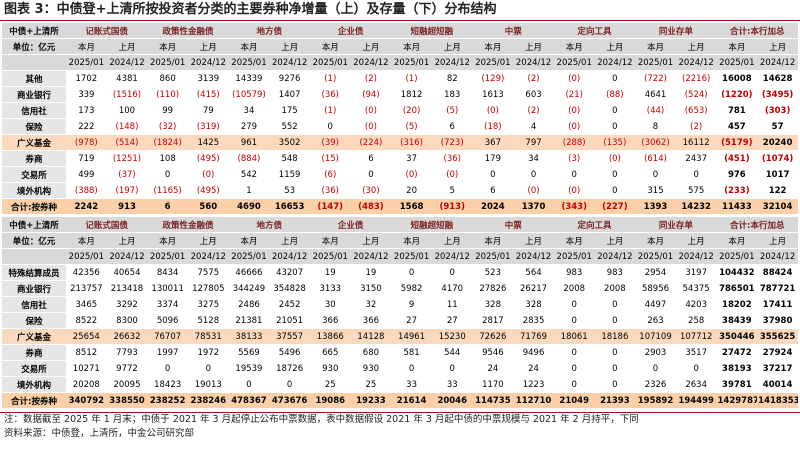 The height and width of the screenshot is (454, 800). What do you see at coordinates (127, 336) in the screenshot?
I see `cell: 26632` at bounding box center [127, 336].